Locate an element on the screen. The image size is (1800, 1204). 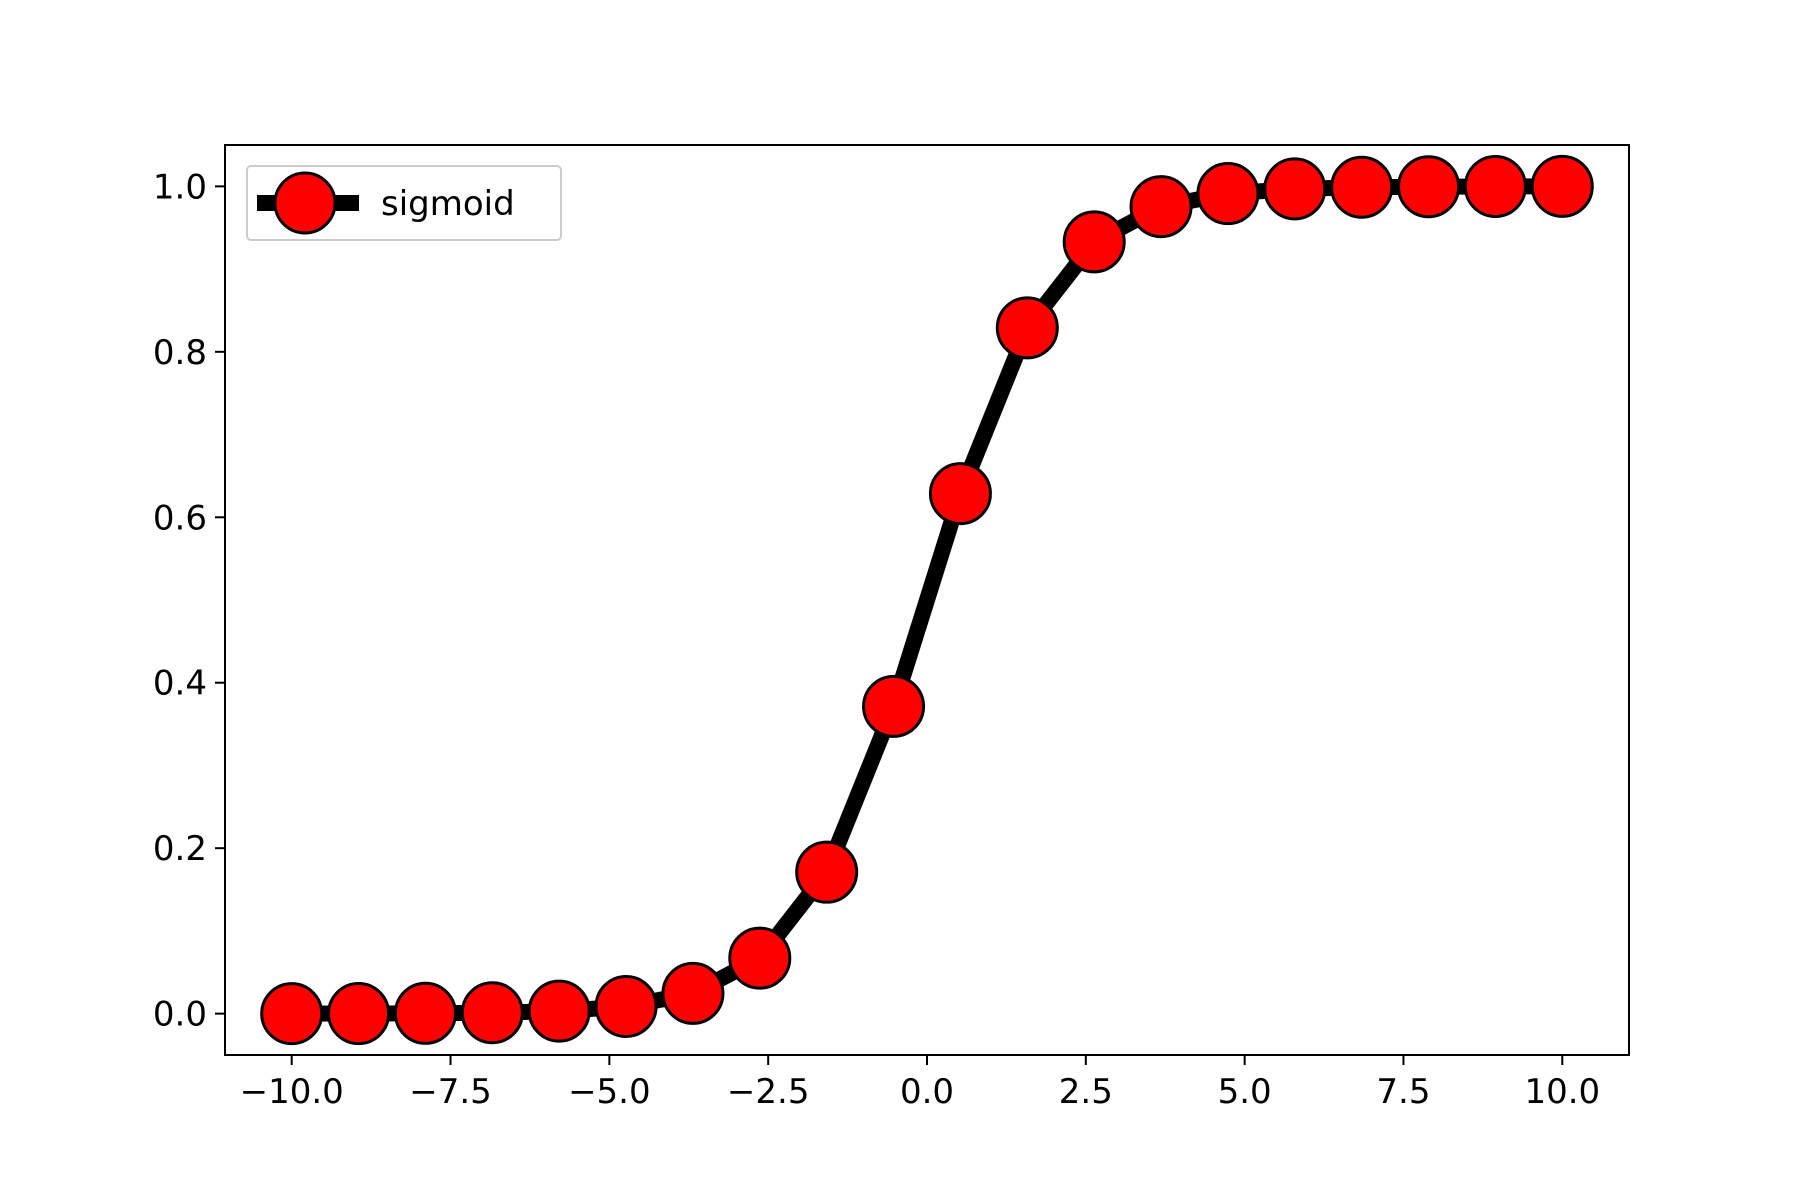
x-tick-label: −2.5 is located at coordinates (768, 1092).